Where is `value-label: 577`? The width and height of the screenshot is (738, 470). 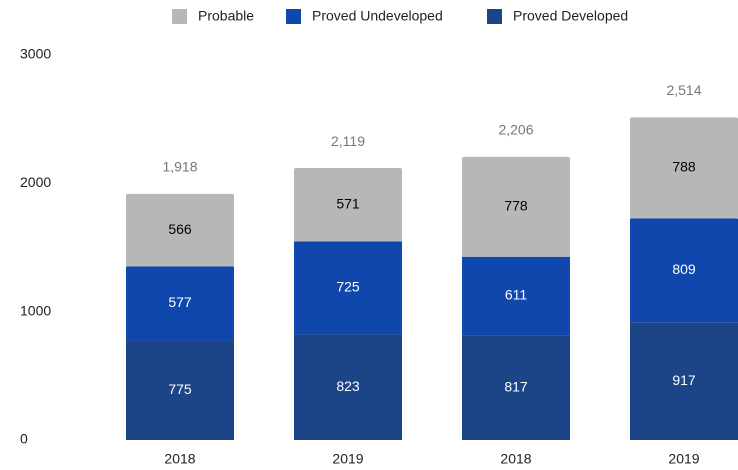
value-label: 577 is located at coordinates (180, 302).